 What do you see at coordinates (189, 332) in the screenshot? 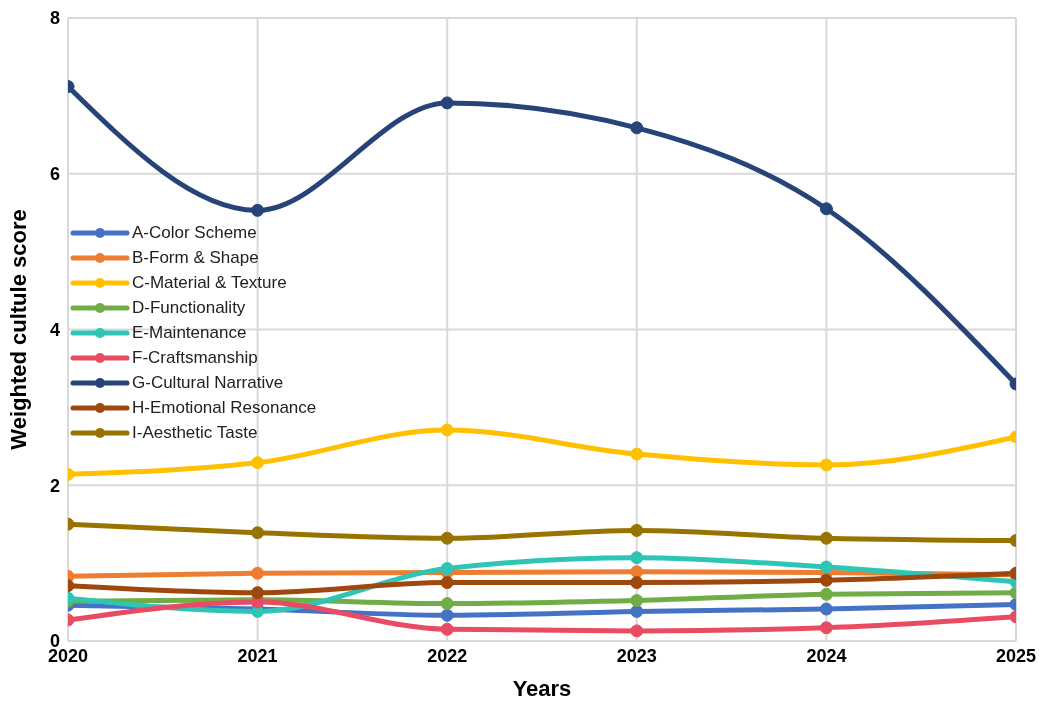
I see `legend-label: E-Maintenance` at bounding box center [189, 332].